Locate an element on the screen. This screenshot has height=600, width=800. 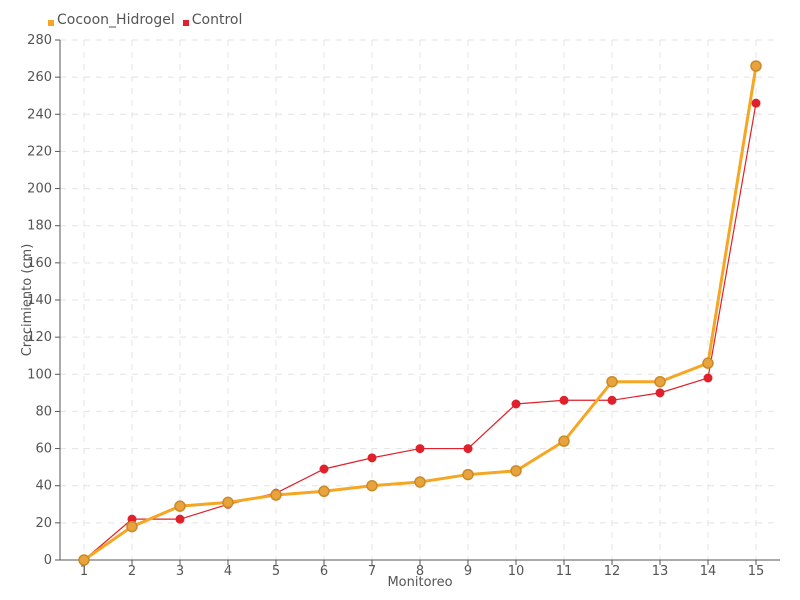
y-tick-label: 40 is located at coordinates (43, 486).